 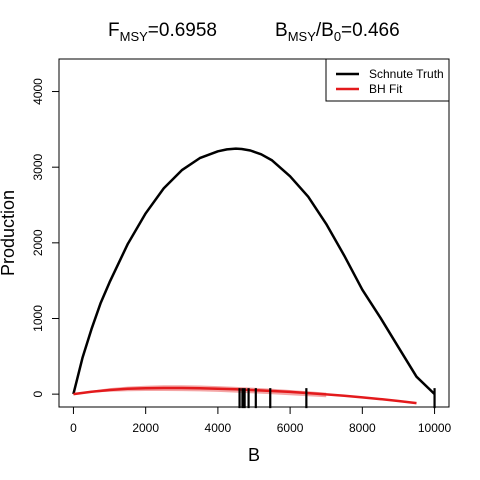 What do you see at coordinates (337, 398) in the screenshot?
I see `rug-layer` at bounding box center [337, 398].